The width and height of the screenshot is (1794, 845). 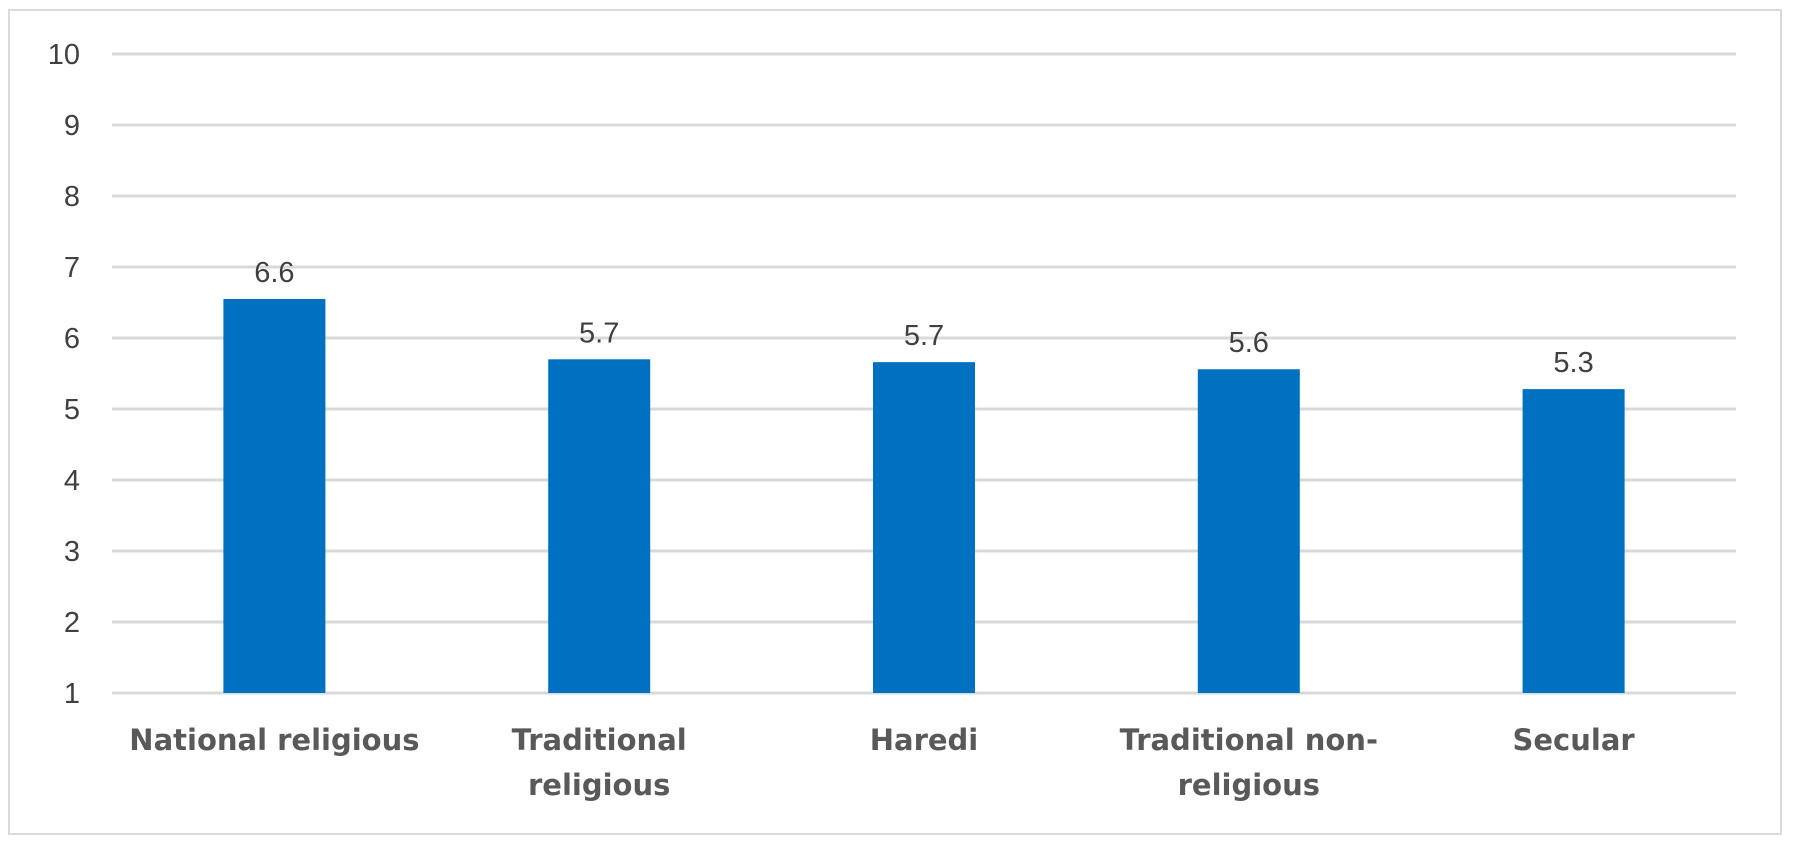 I want to click on category-label-4: Traditional non-religious, so click(x=1249, y=762).